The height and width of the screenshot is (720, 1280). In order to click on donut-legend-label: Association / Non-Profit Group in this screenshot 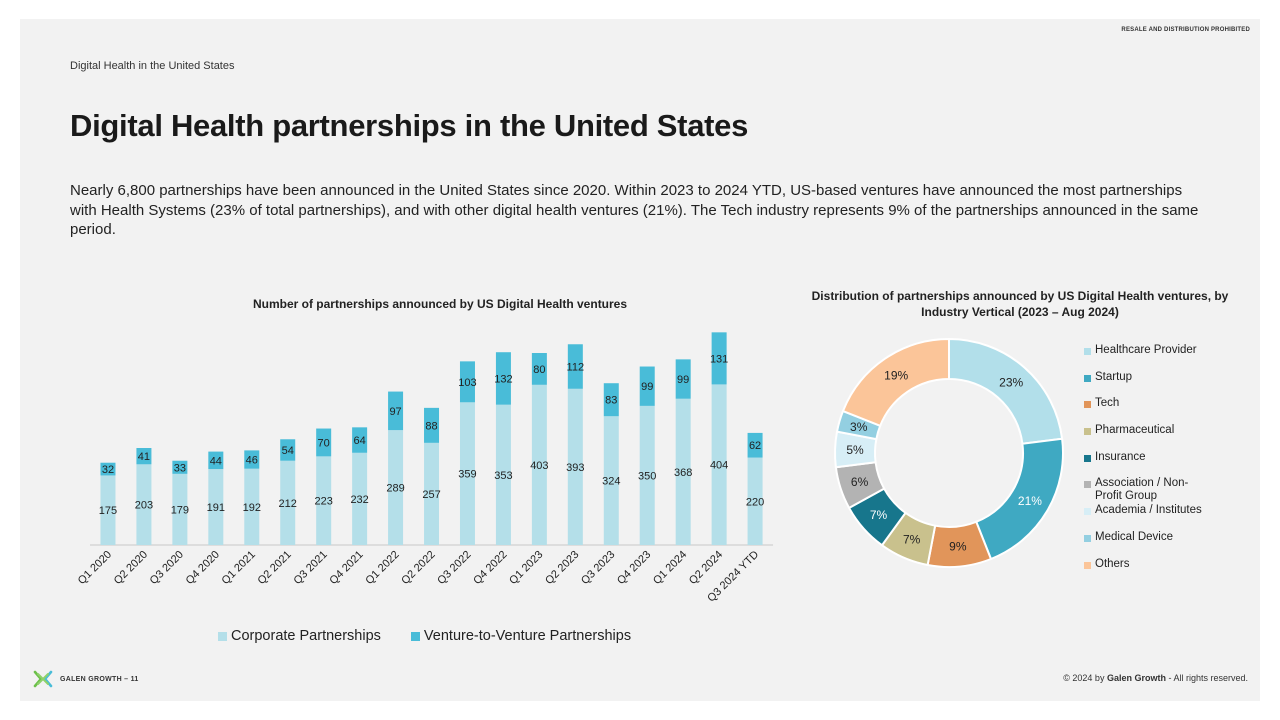, I will do `click(1142, 490)`.